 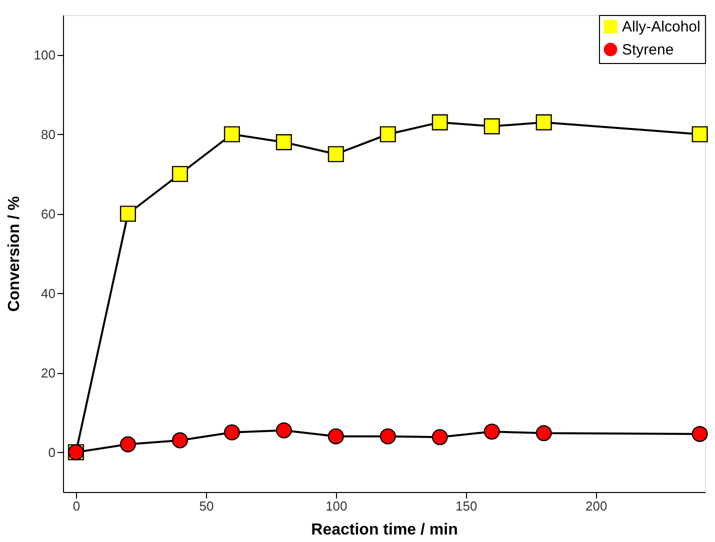 What do you see at coordinates (661, 27) in the screenshot?
I see `legend-label: Ally-Alcohol` at bounding box center [661, 27].